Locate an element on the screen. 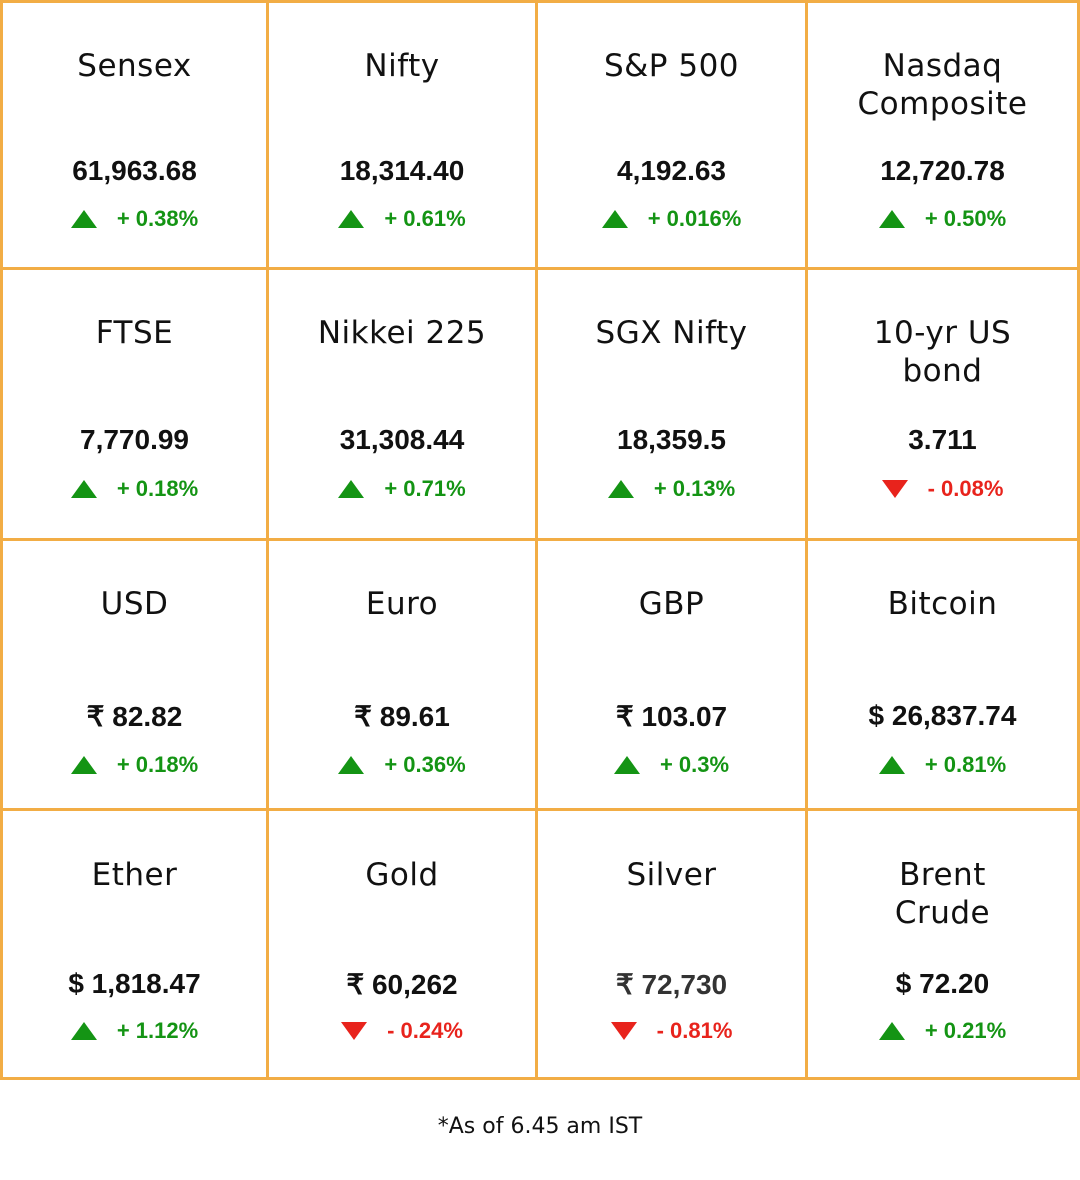  market-card-bitcoin: Bitcoin $ 26,837.74 + 0.81% is located at coordinates (942, 676).